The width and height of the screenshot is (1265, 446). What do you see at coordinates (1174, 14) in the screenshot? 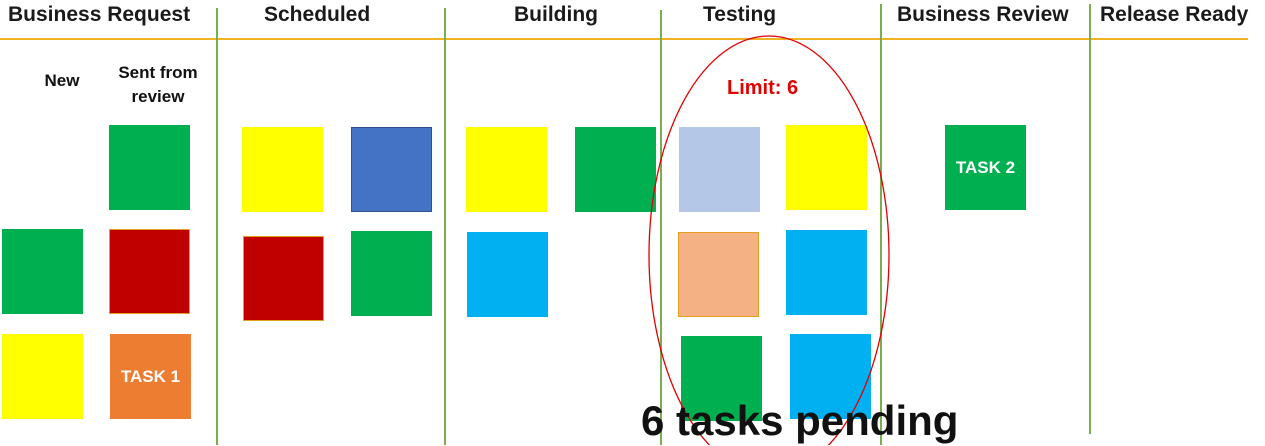
I see `column-title-release-ready: Release Ready` at bounding box center [1174, 14].